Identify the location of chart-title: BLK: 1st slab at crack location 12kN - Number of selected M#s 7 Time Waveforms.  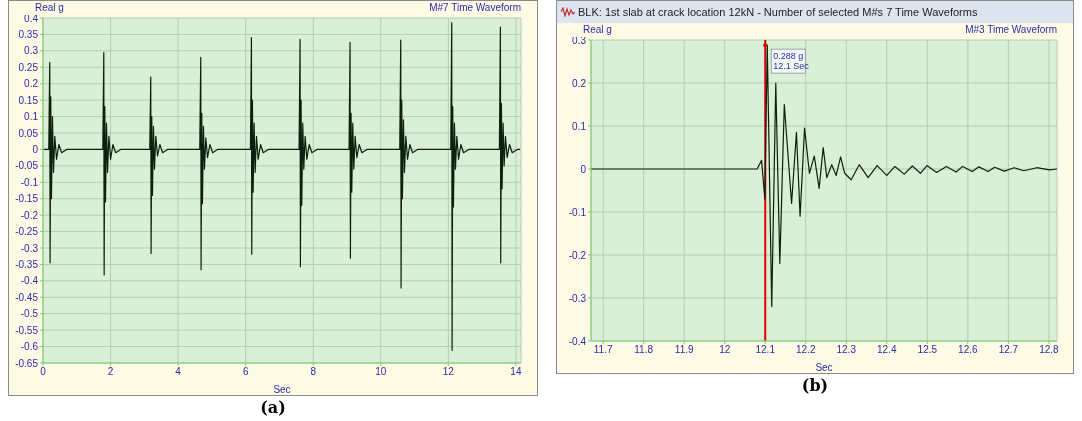
(778, 12).